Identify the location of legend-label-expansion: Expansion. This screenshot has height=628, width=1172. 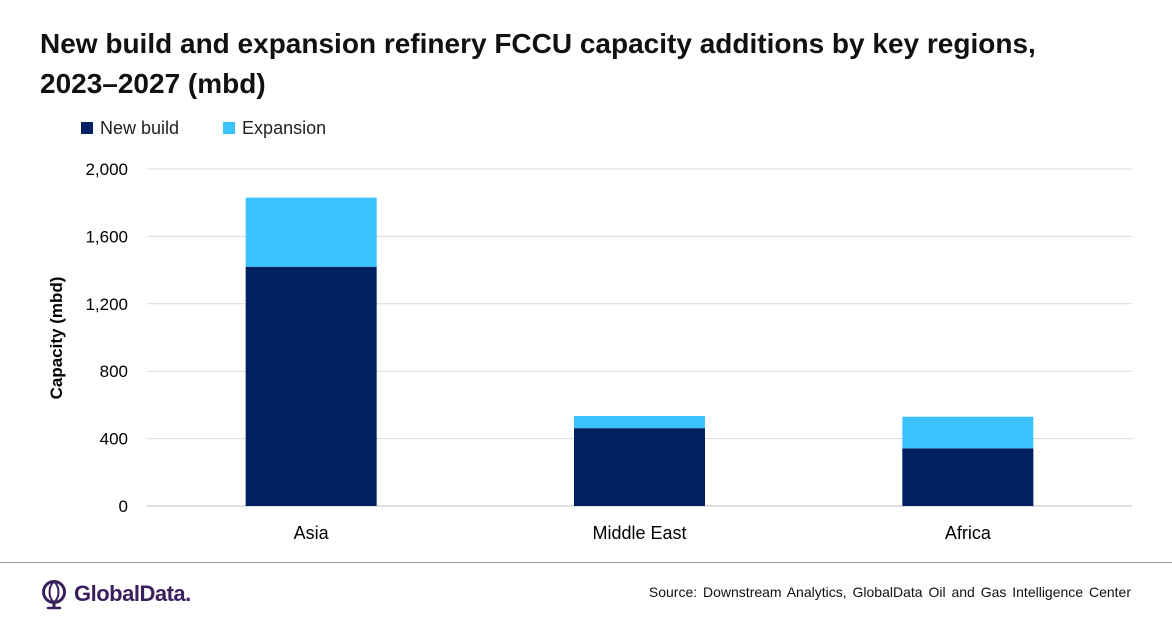
(284, 127).